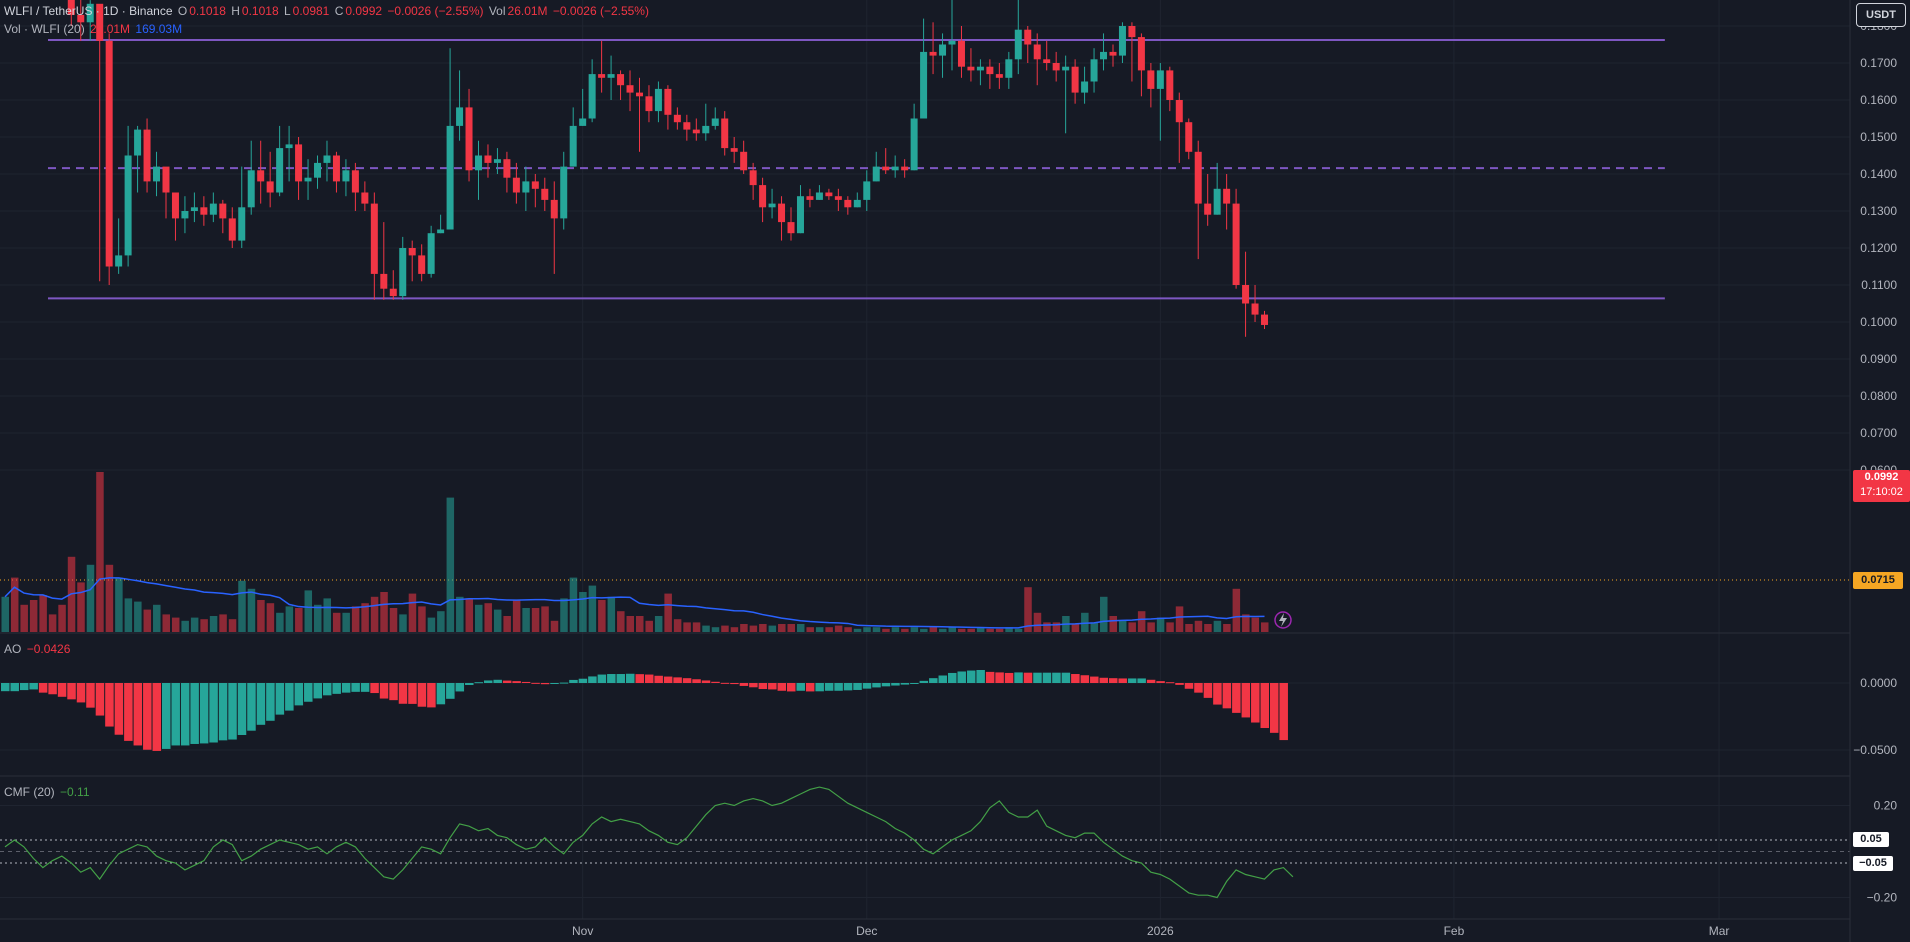  I want to click on symbol-title: WLFI / TetherUS · 1D · Binance, so click(88, 11).